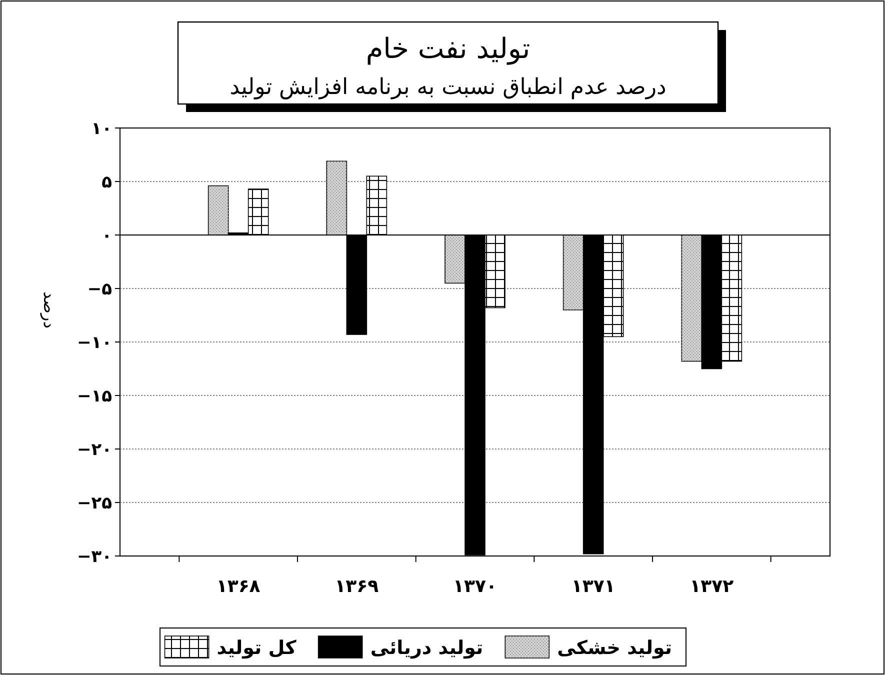 The height and width of the screenshot is (675, 885). Describe the element at coordinates (94, 343) in the screenshot. I see `y-tick-label: −۱۰` at that location.